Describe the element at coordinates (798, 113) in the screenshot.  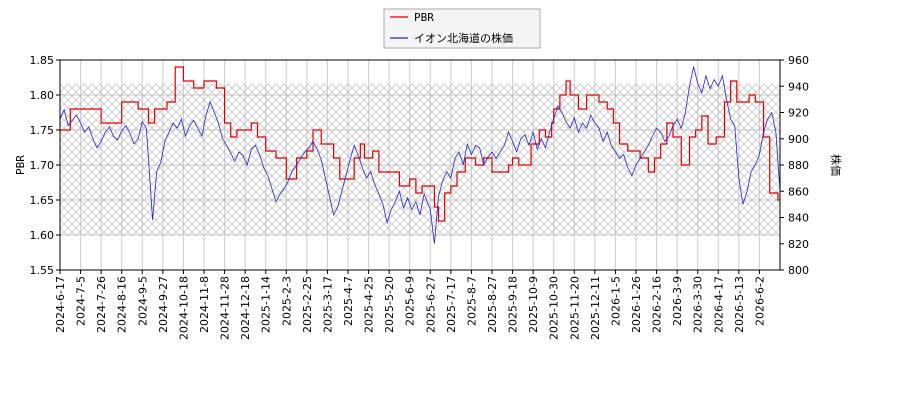
I see `right-tick-label: 920` at that location.